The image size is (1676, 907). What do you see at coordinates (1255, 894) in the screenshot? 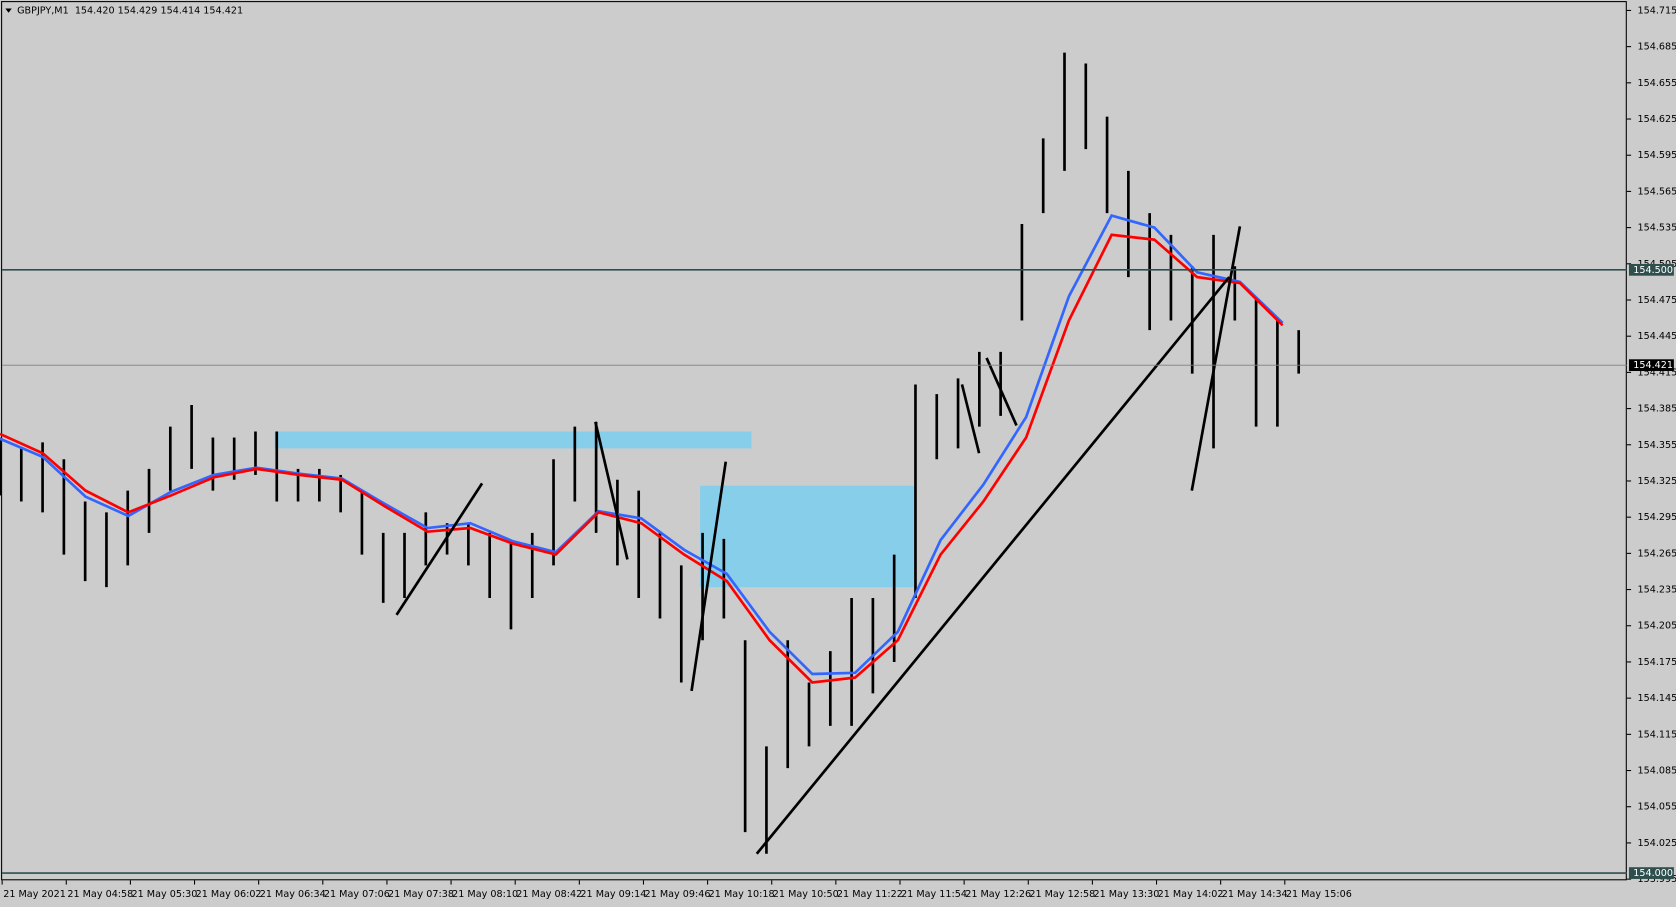
I see `x-tick-label: 21 May 14:34` at bounding box center [1255, 894].